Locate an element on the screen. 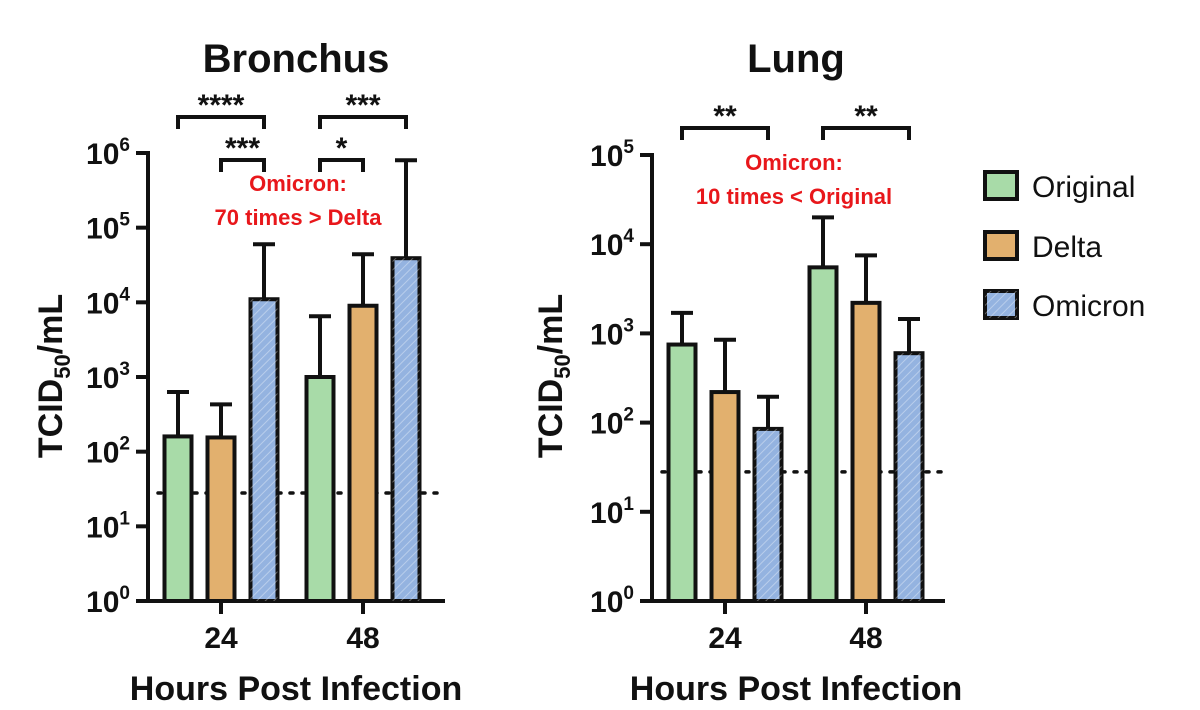 The height and width of the screenshot is (710, 1200). significance-stars: **** is located at coordinates (221, 105).